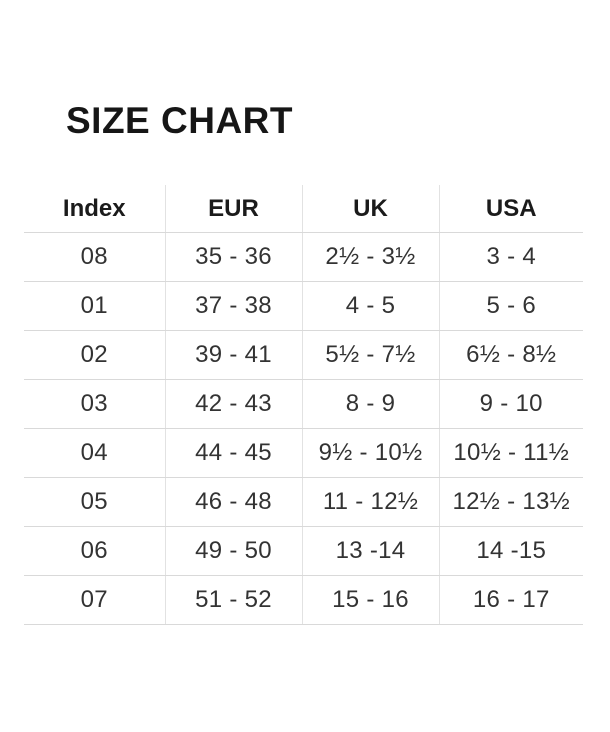 The width and height of the screenshot is (610, 732). I want to click on cell-eur: 37 - 38, so click(234, 306).